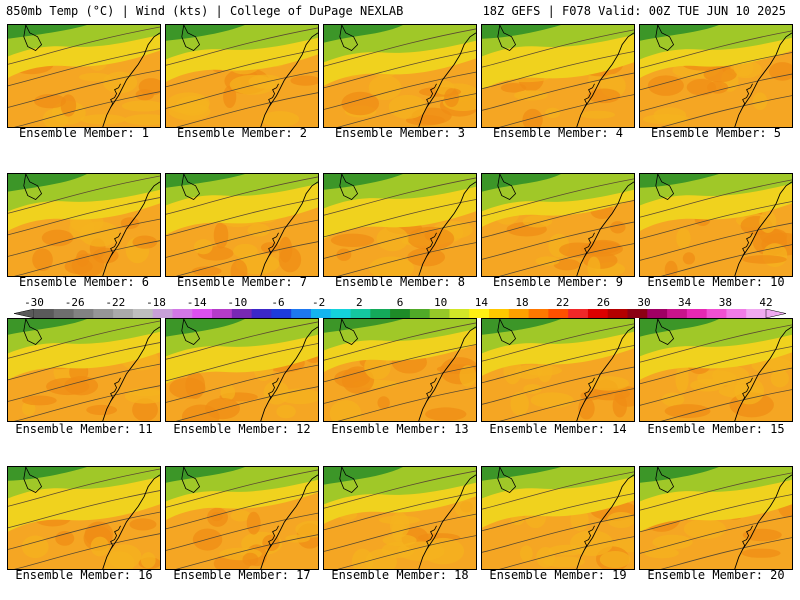  What do you see at coordinates (319, 302) in the screenshot?
I see `colorbar-tick-label: -2` at bounding box center [319, 302].